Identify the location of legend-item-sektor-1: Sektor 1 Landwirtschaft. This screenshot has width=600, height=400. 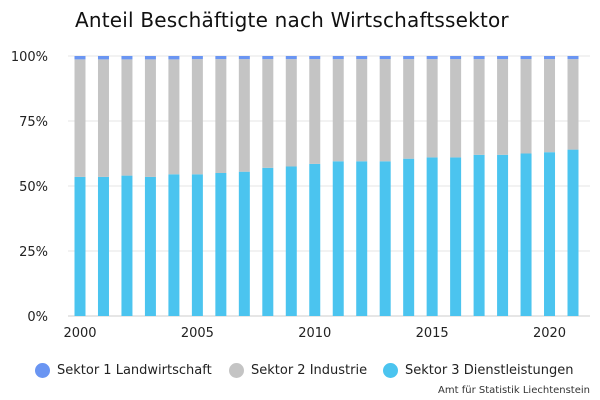
(123, 370).